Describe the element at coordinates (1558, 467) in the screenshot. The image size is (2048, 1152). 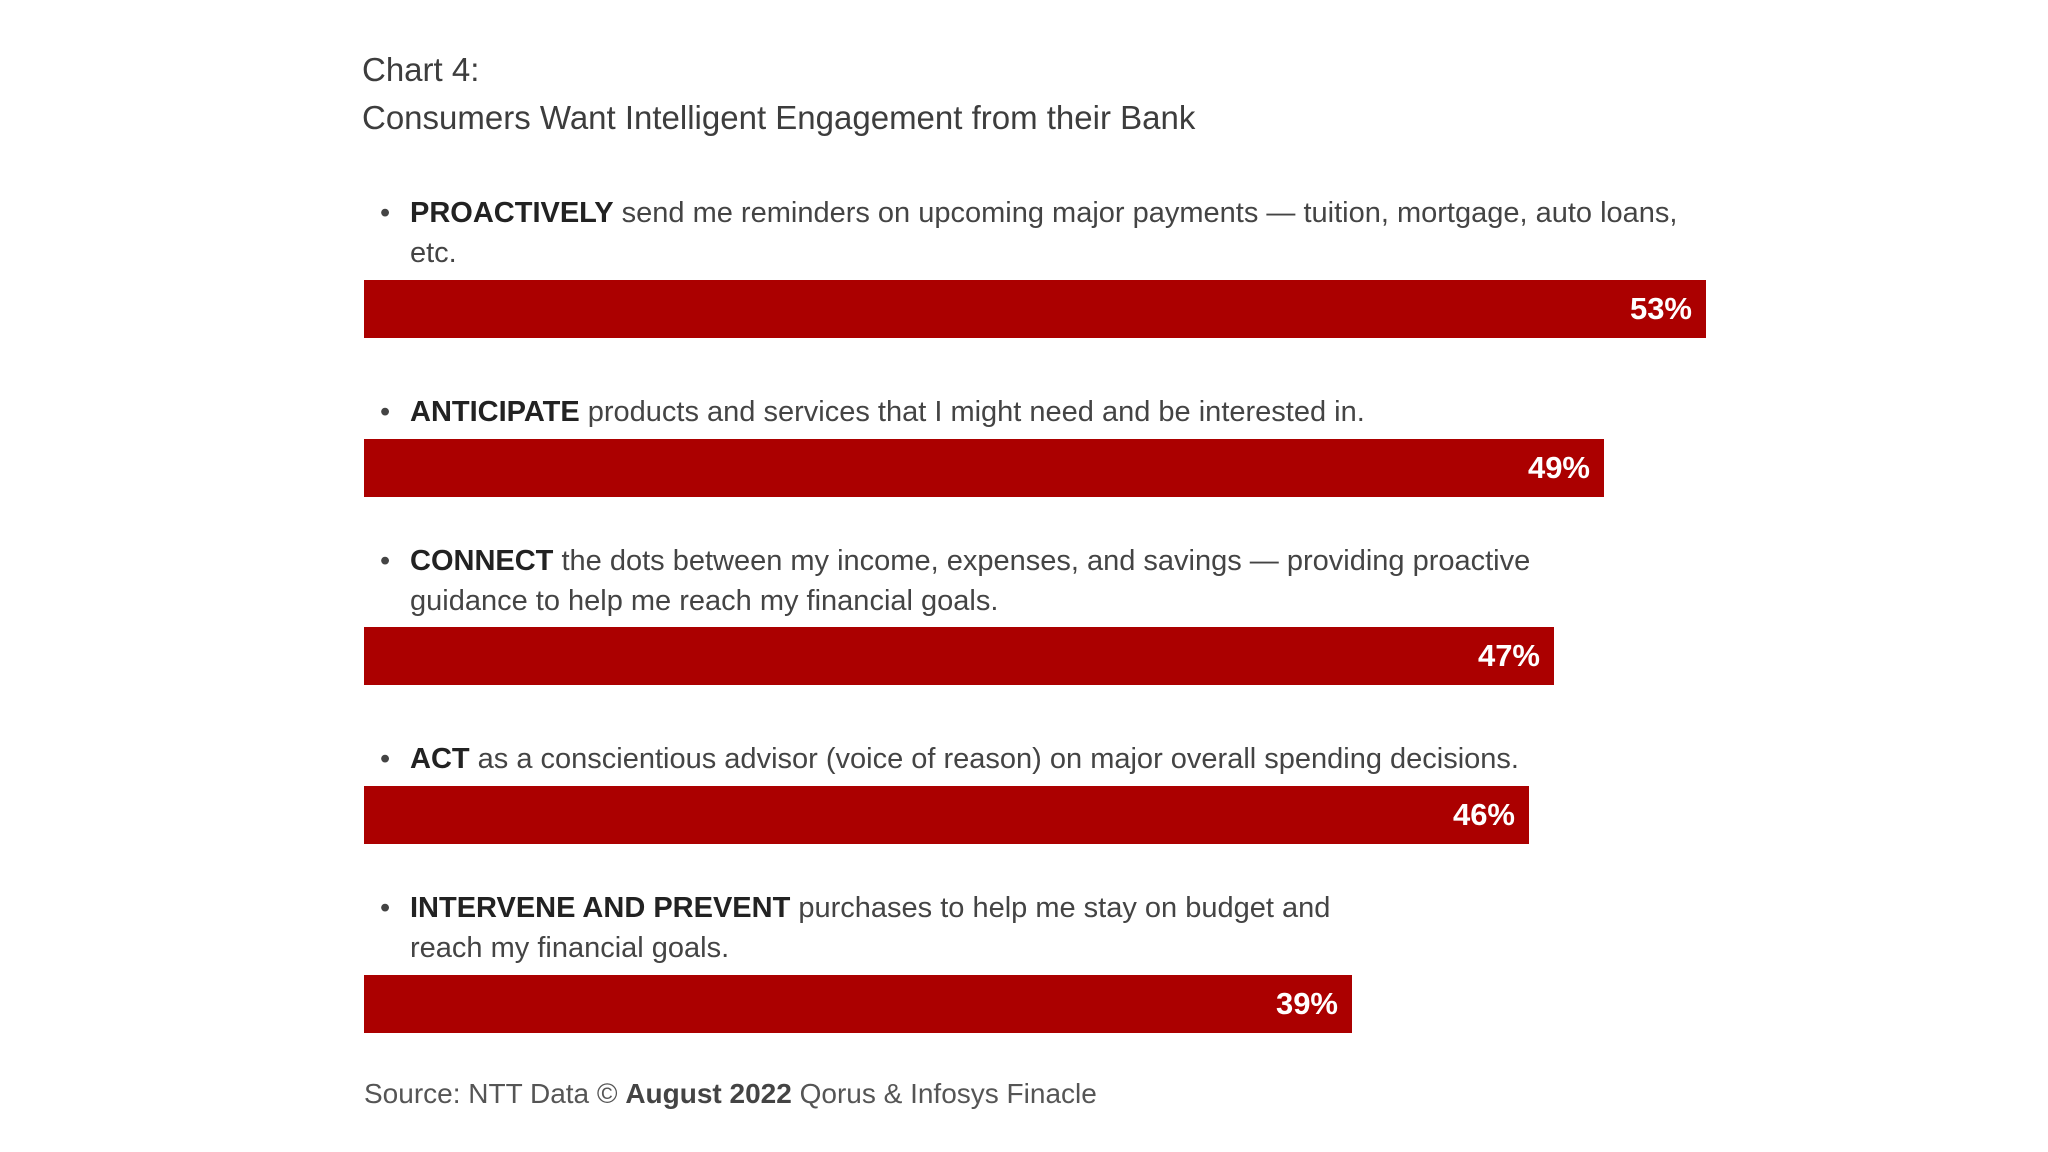
I see `bar-value: 49%` at that location.